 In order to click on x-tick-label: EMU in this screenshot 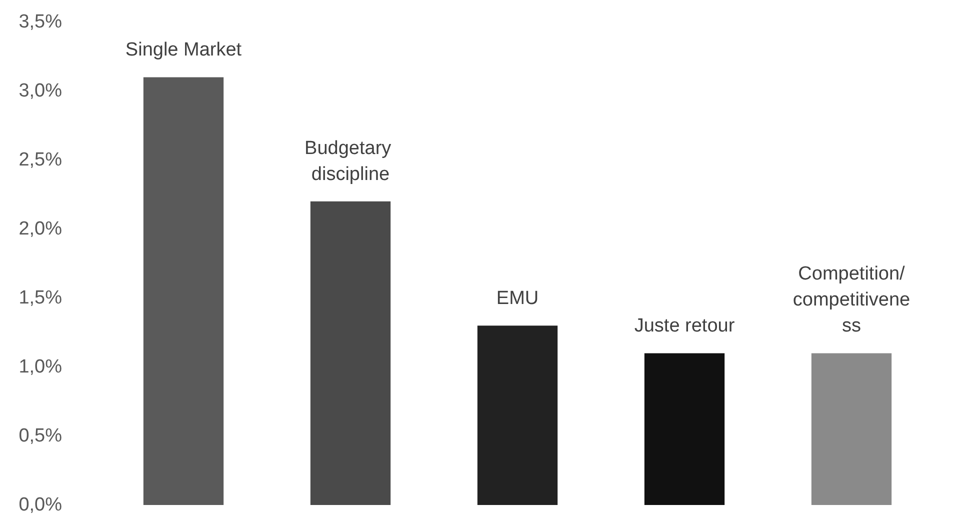, I will do `click(517, 299)`.